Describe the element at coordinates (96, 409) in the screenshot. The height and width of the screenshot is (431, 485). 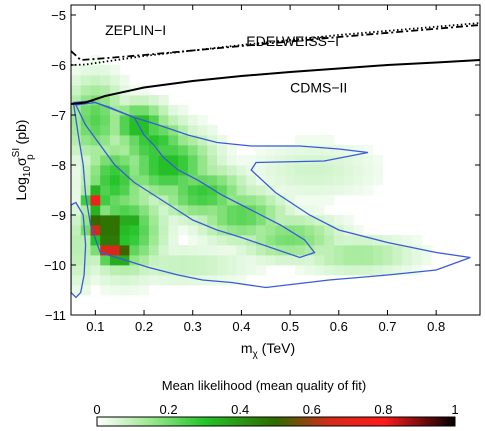
I see `colorbar-tick-label: 0` at that location.